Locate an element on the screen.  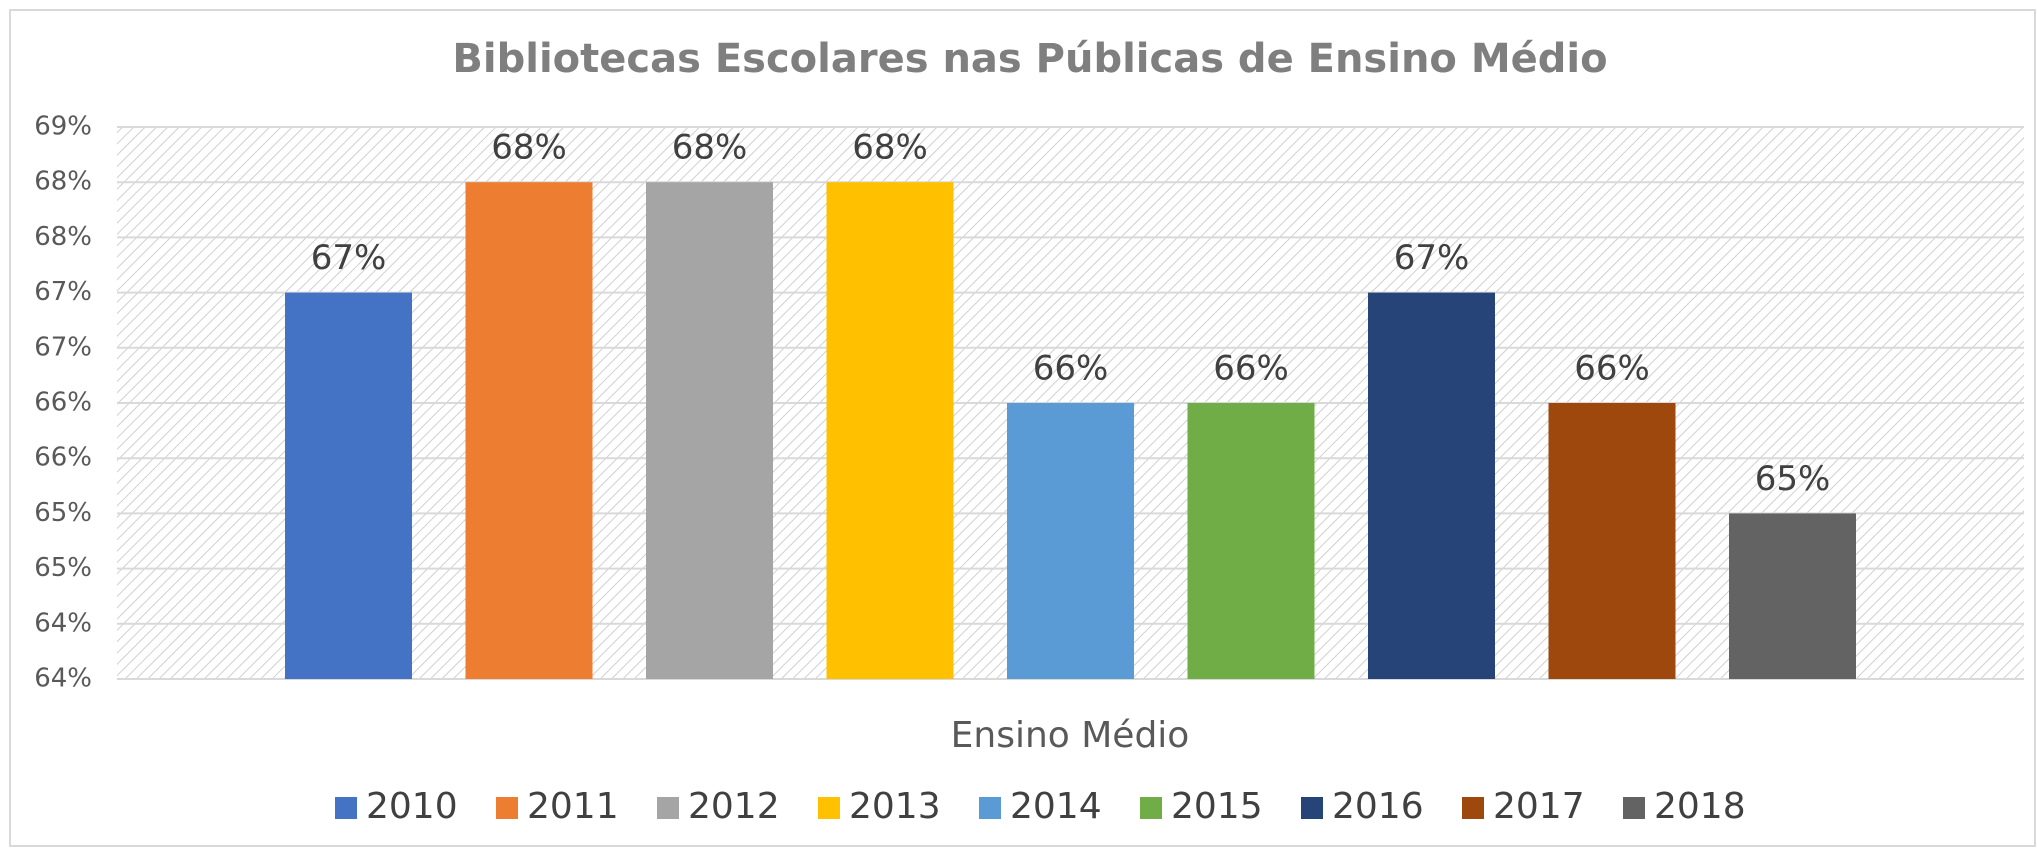
legend-label: 2012 is located at coordinates (734, 806).